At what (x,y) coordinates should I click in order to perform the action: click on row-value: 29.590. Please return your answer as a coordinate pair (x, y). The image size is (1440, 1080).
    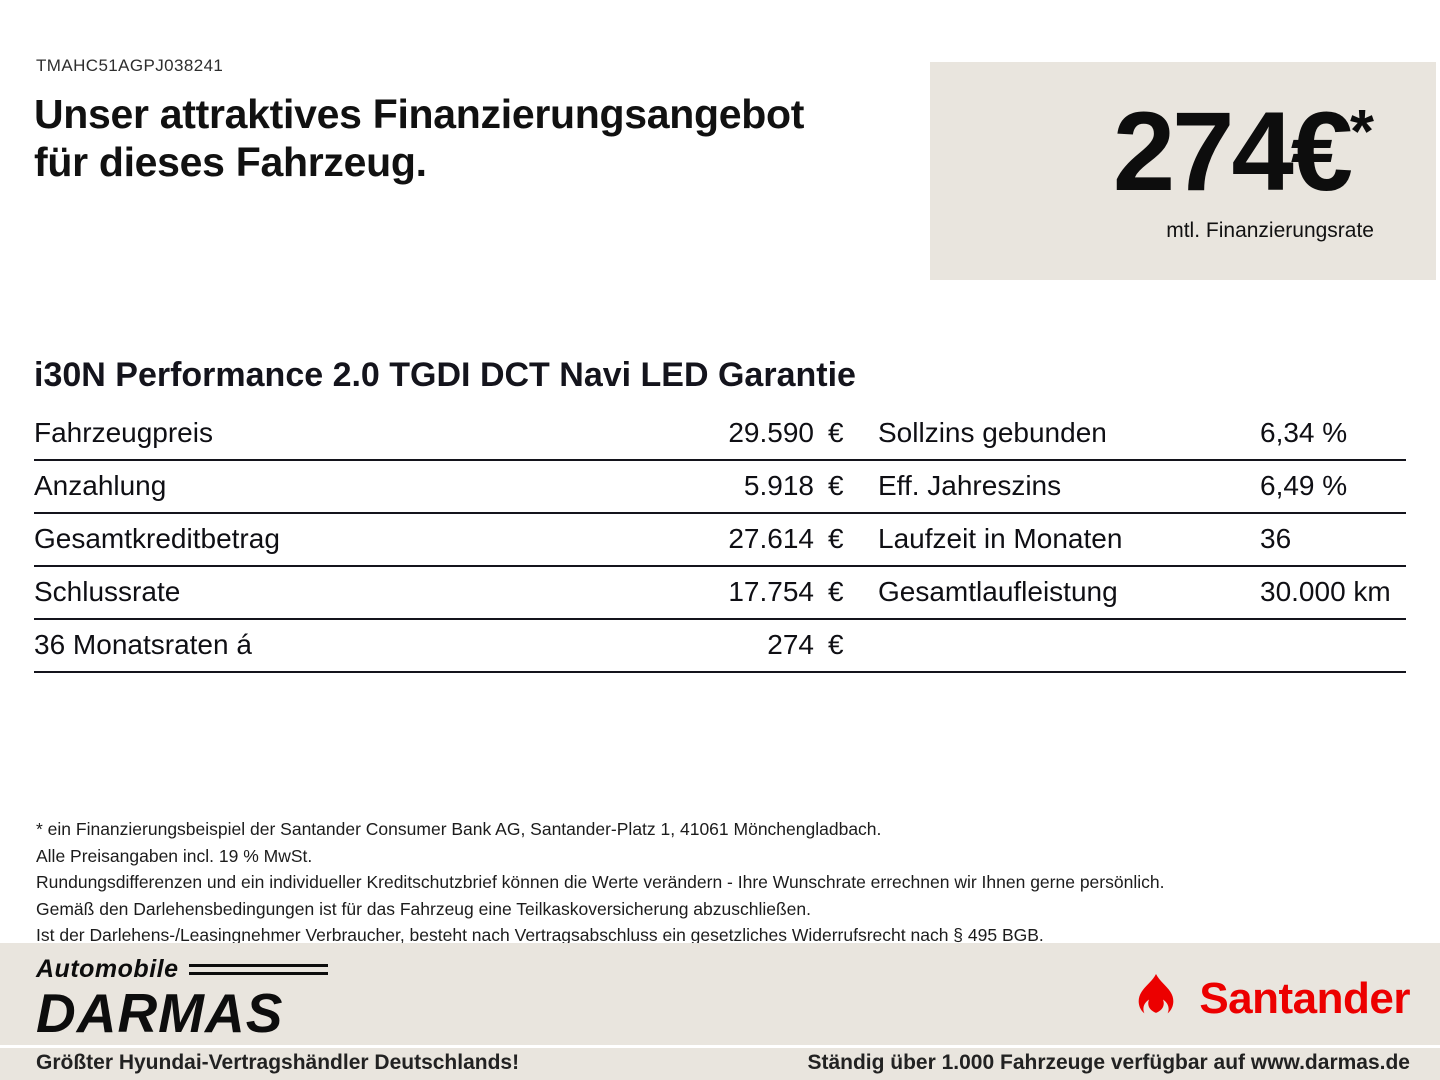
    Looking at the image, I should click on (771, 432).